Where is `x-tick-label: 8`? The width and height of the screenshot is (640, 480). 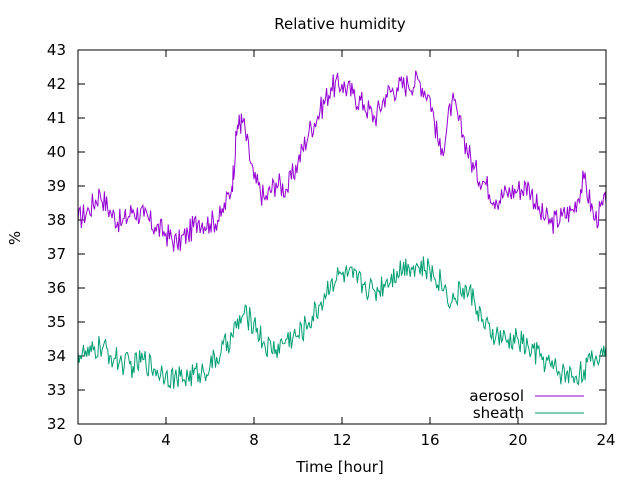
x-tick-label: 8 is located at coordinates (254, 440).